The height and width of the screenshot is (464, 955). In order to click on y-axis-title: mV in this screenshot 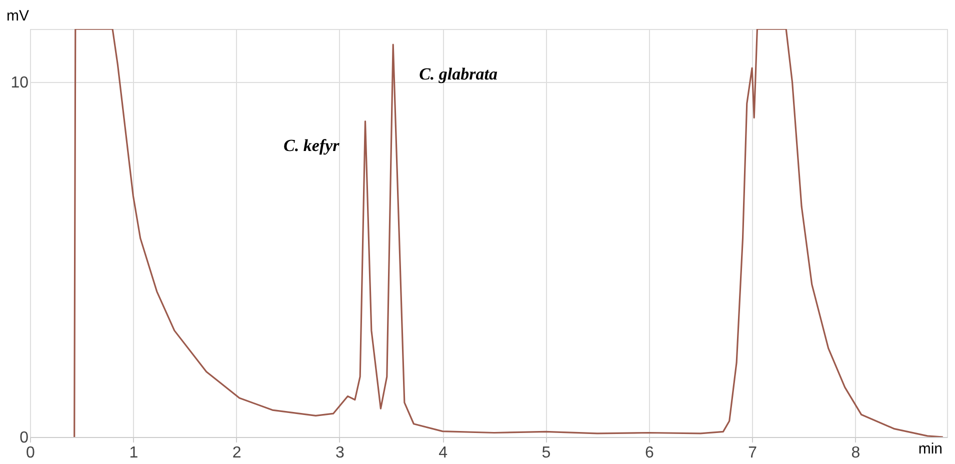, I will do `click(17, 16)`.